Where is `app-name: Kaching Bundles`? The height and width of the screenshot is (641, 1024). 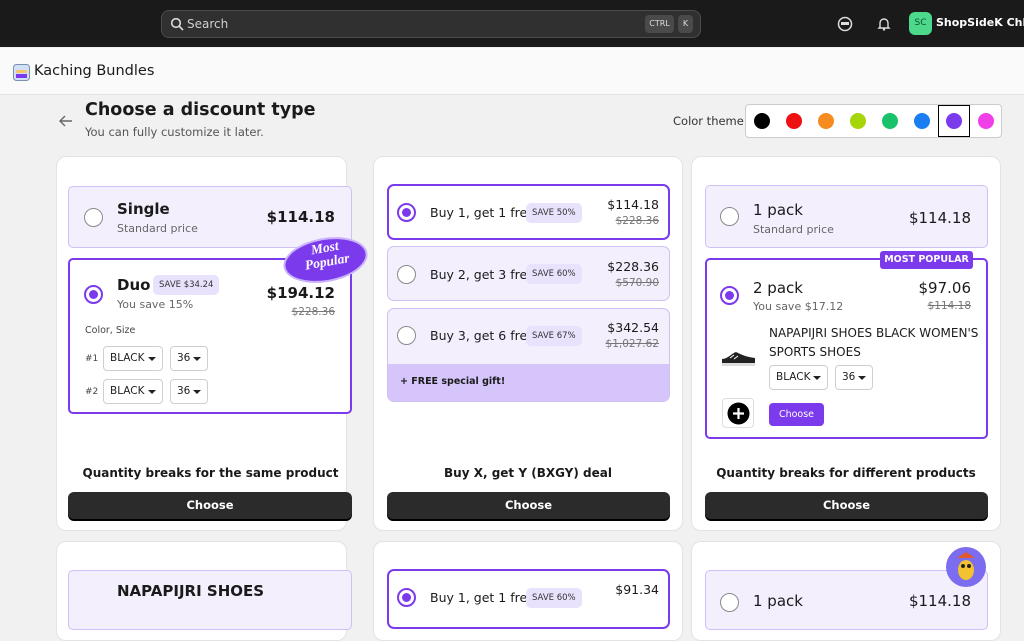
app-name: Kaching Bundles is located at coordinates (94, 71).